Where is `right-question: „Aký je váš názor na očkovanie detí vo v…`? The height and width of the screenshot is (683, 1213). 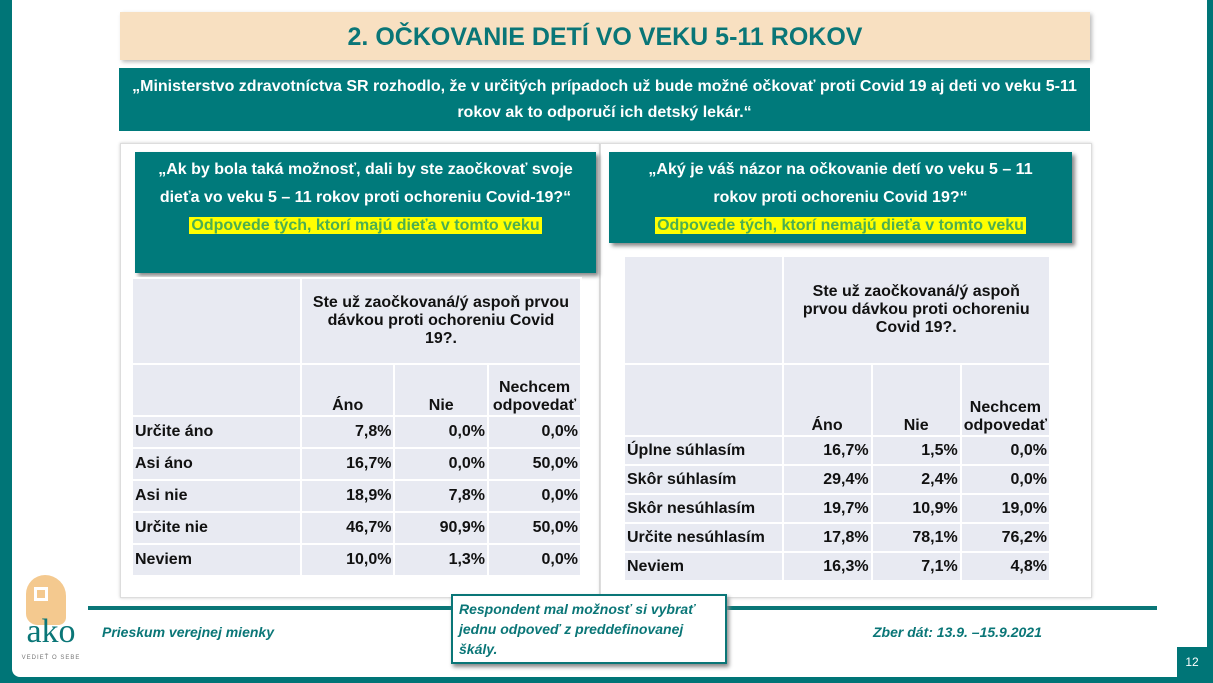 right-question: „Aký je váš názor na očkovanie detí vo v… is located at coordinates (840, 183).